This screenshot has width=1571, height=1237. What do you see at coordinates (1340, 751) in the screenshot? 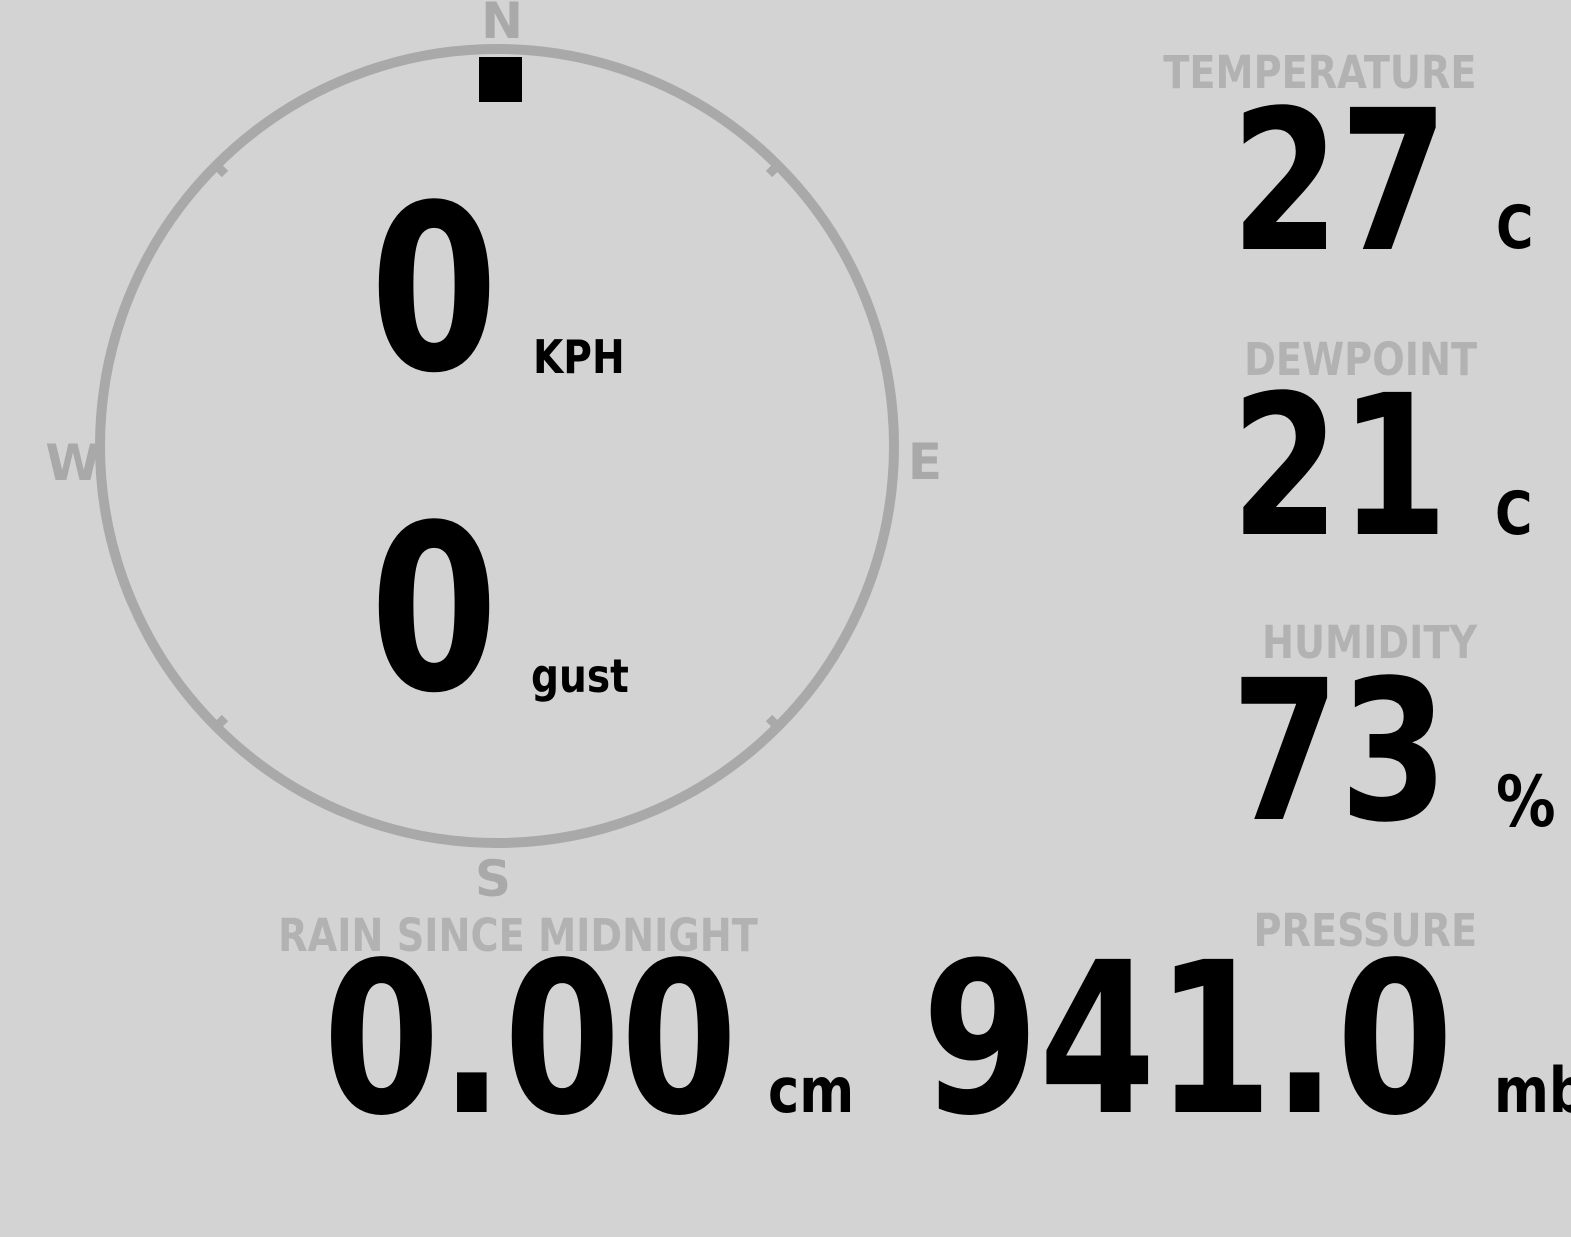
I see `humidity-value: 73` at bounding box center [1340, 751].